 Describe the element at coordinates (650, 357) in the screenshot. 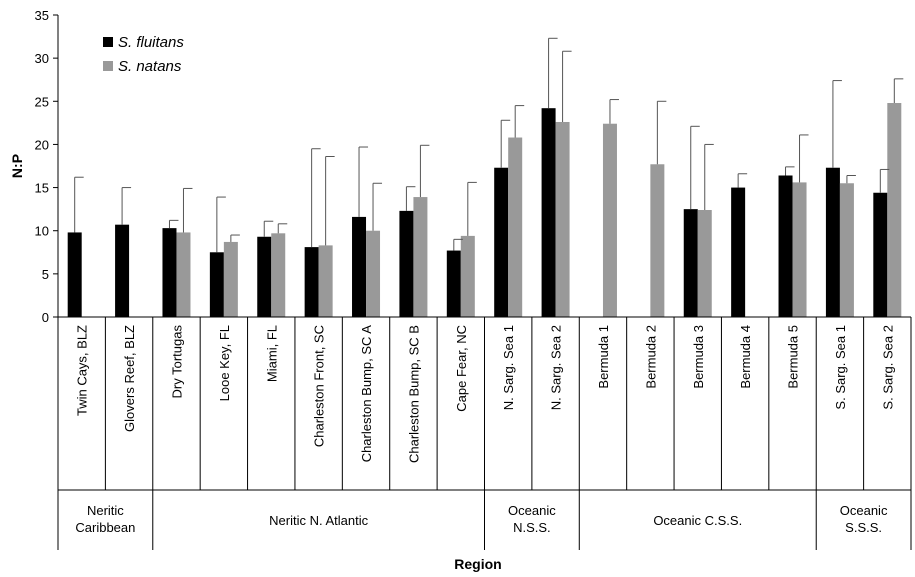

I see `category-label: Bermuda 2` at that location.